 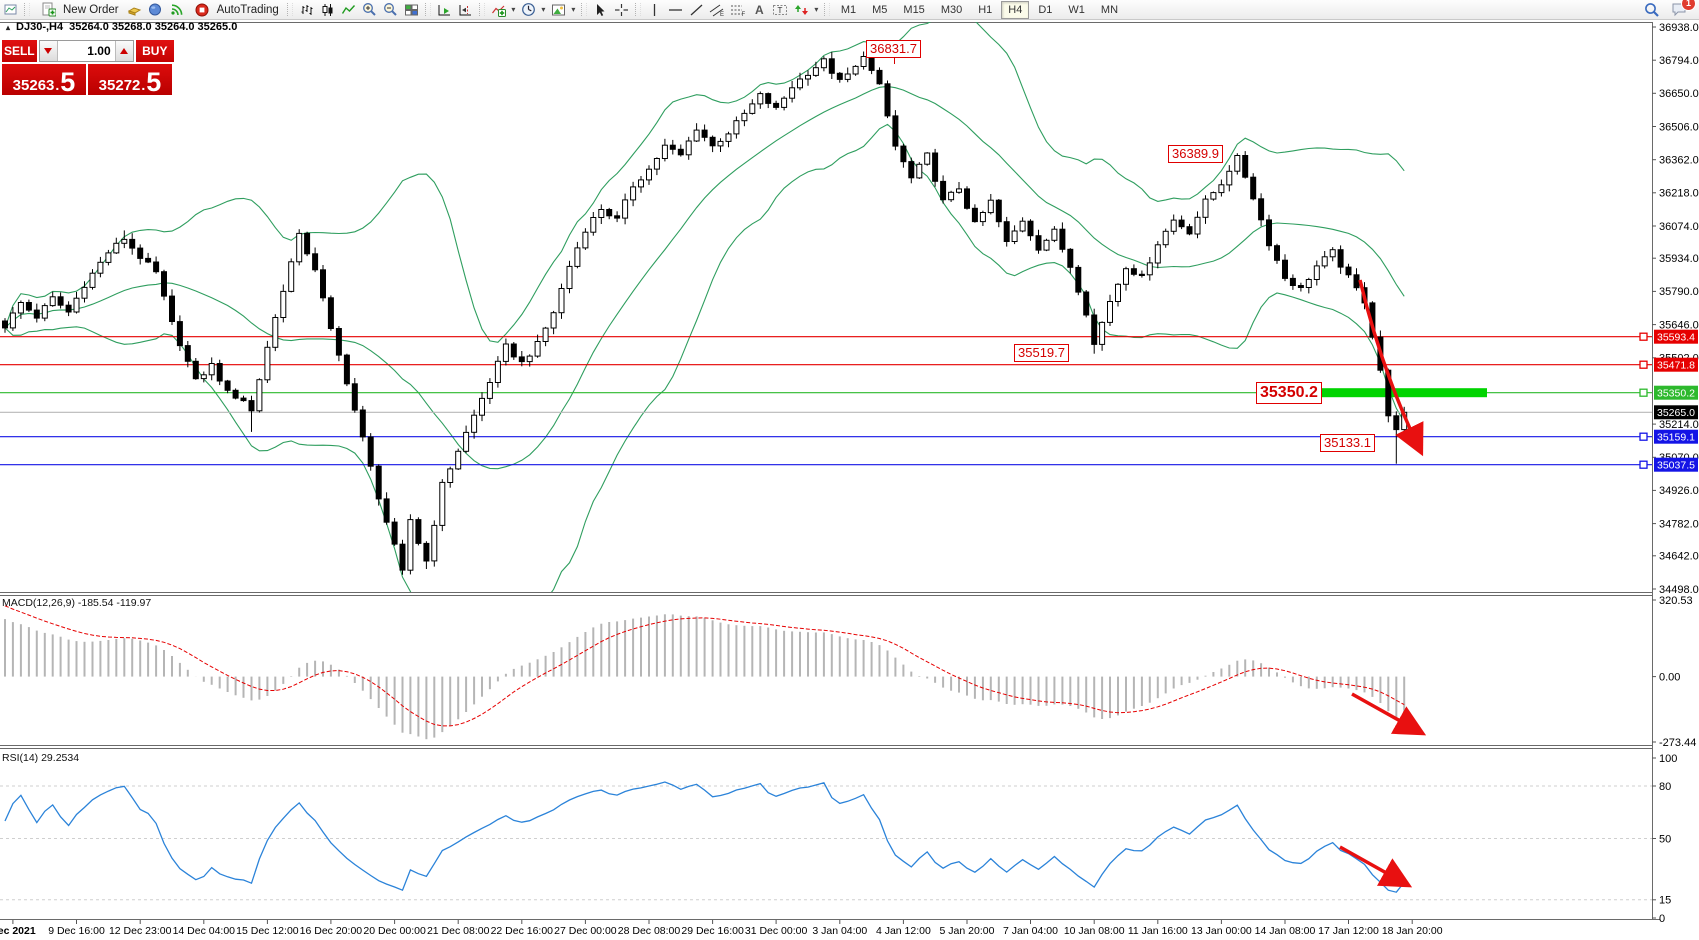 What do you see at coordinates (744, 14) in the screenshot?
I see `svg-text: F` at bounding box center [744, 14].